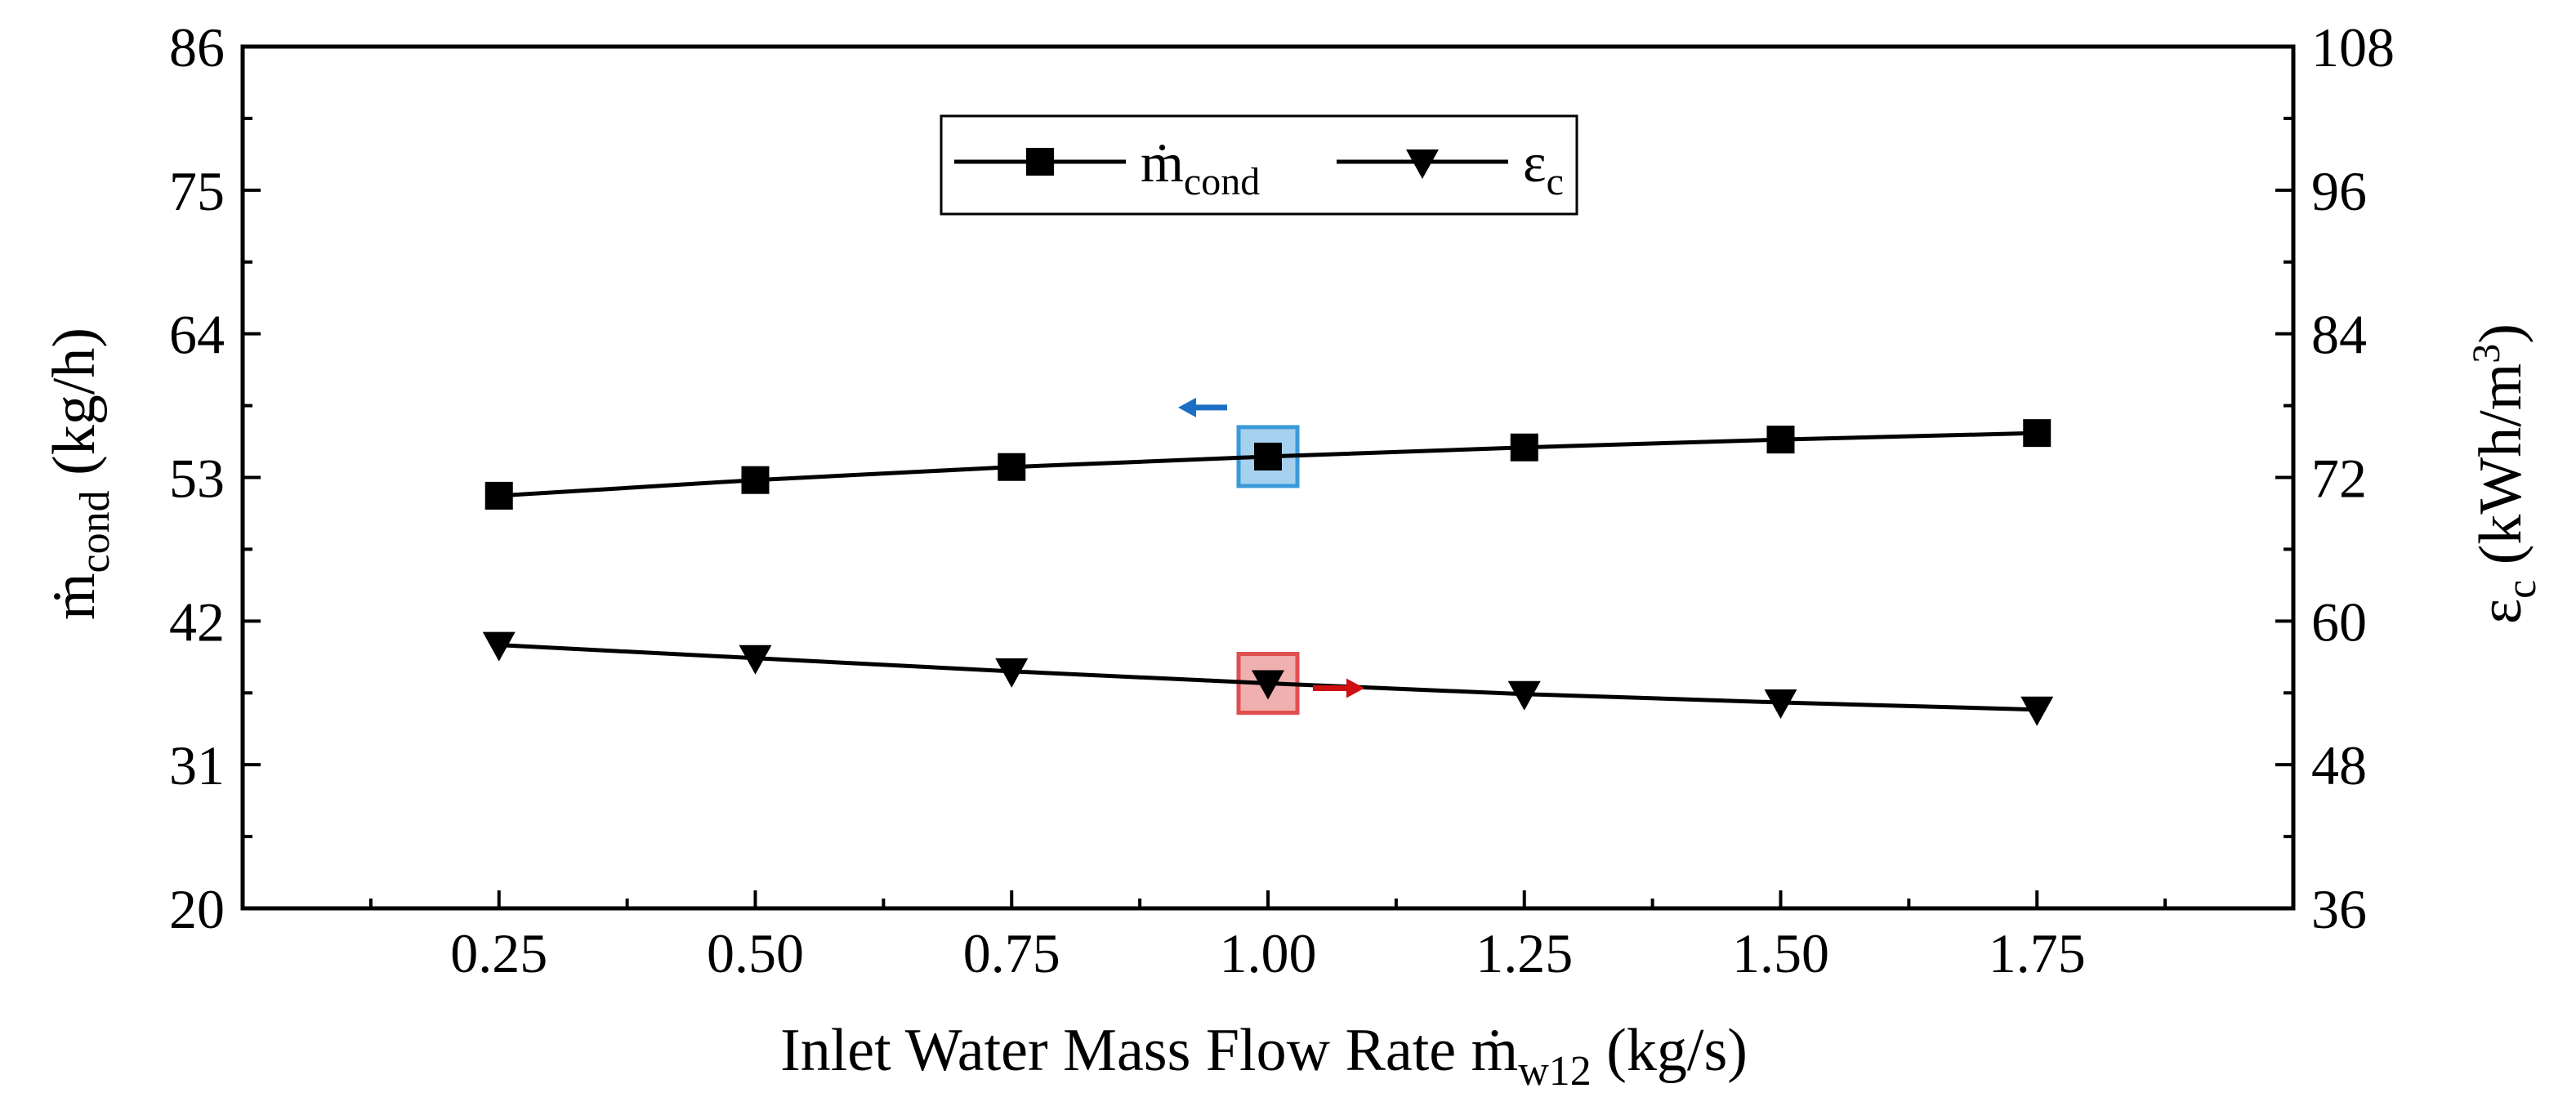 The image size is (2576, 1115). I want to click on x-tick-label: 1.00, so click(1269, 953).